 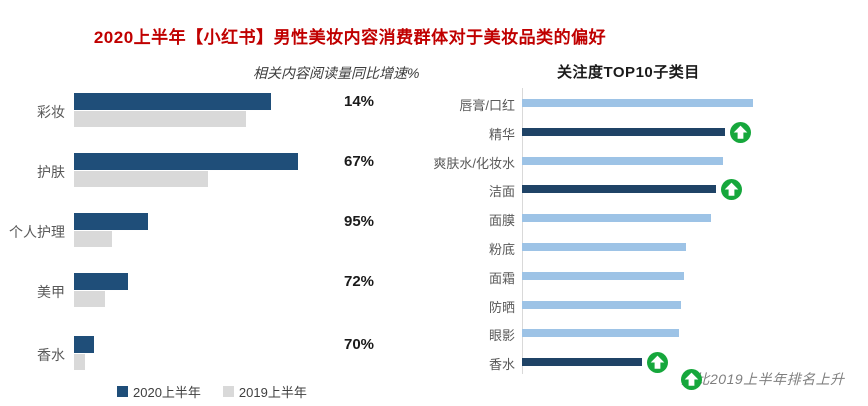 I want to click on annotation-text: 对比2019上半年排名上升, so click(x=763, y=379).